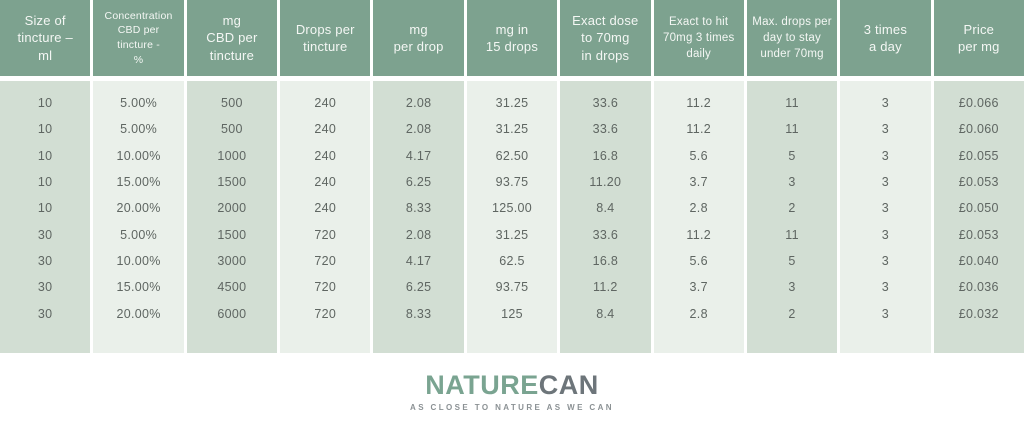  Describe the element at coordinates (978, 182) in the screenshot. I see `table-cell: £0.053` at that location.